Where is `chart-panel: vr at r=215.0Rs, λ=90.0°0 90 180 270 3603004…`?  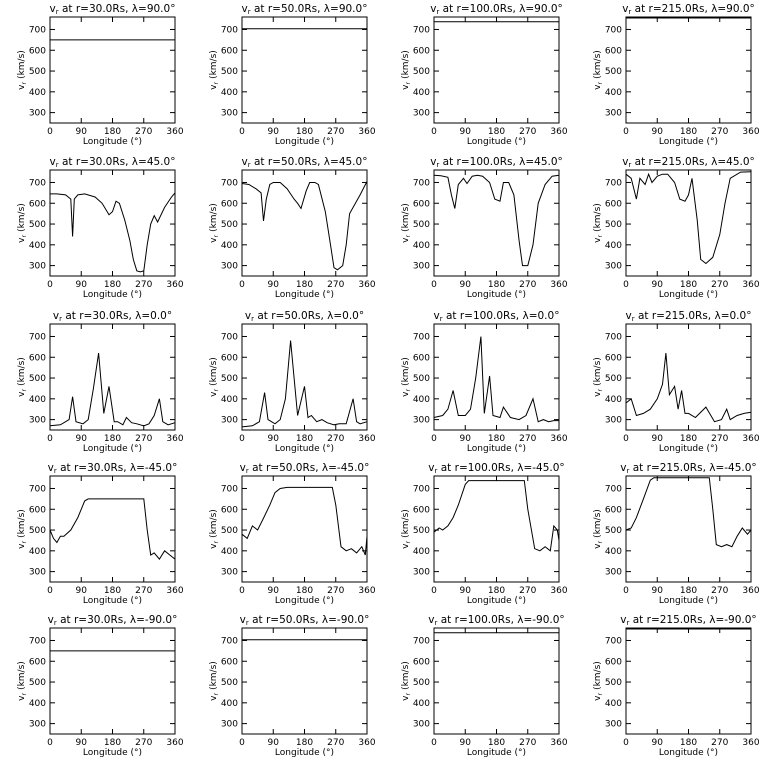 chart-panel: vr at r=215.0Rs, λ=90.0°0 90 180 270 3603004… is located at coordinates (676, 75).